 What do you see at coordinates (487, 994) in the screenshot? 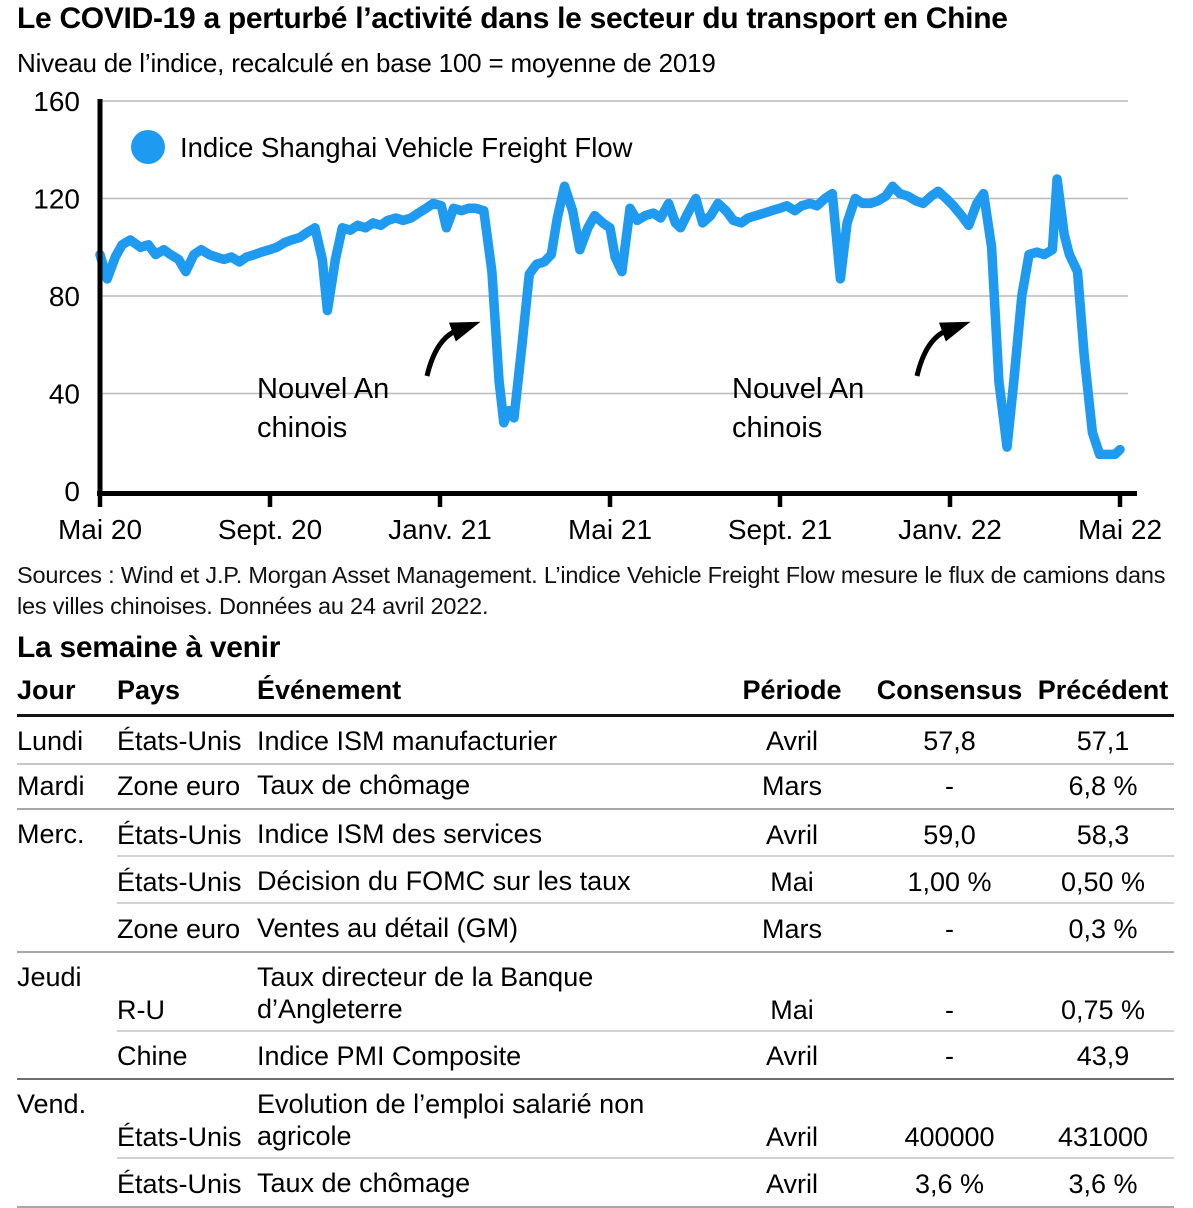
I see `event-cell: Taux directeur de la Banque d’Angleterre` at bounding box center [487, 994].